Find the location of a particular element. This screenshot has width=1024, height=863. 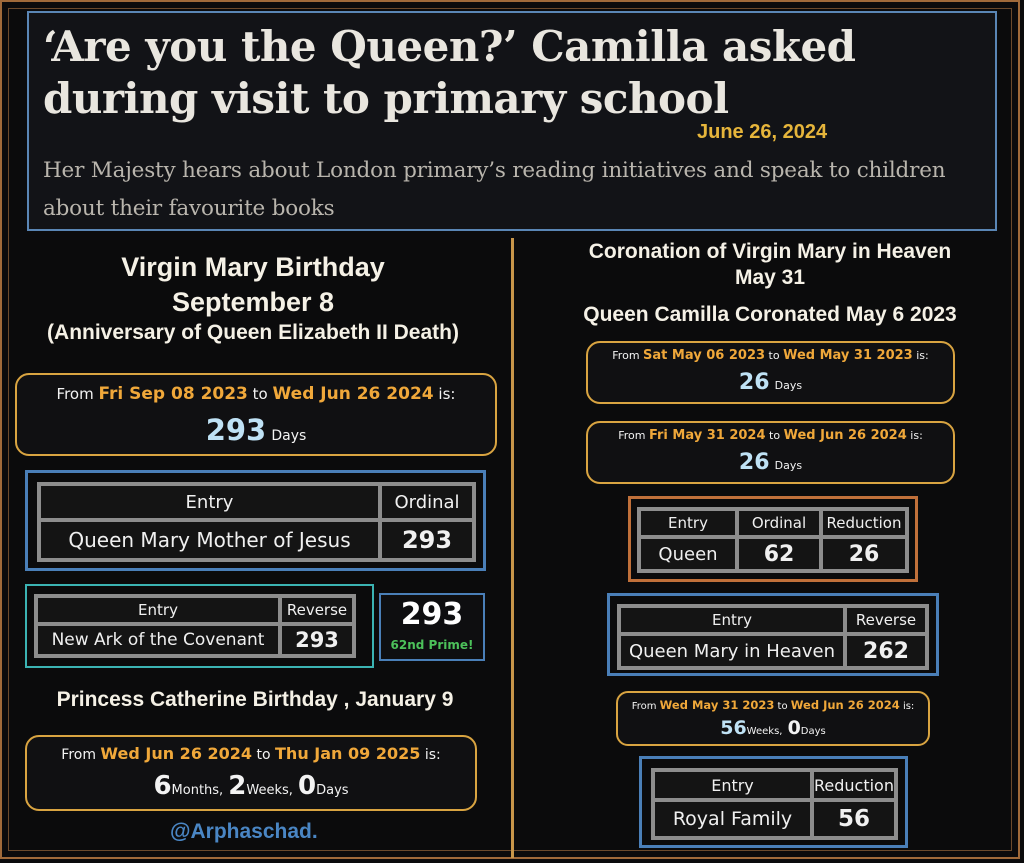

reverse-value: 293 is located at coordinates (317, 640).